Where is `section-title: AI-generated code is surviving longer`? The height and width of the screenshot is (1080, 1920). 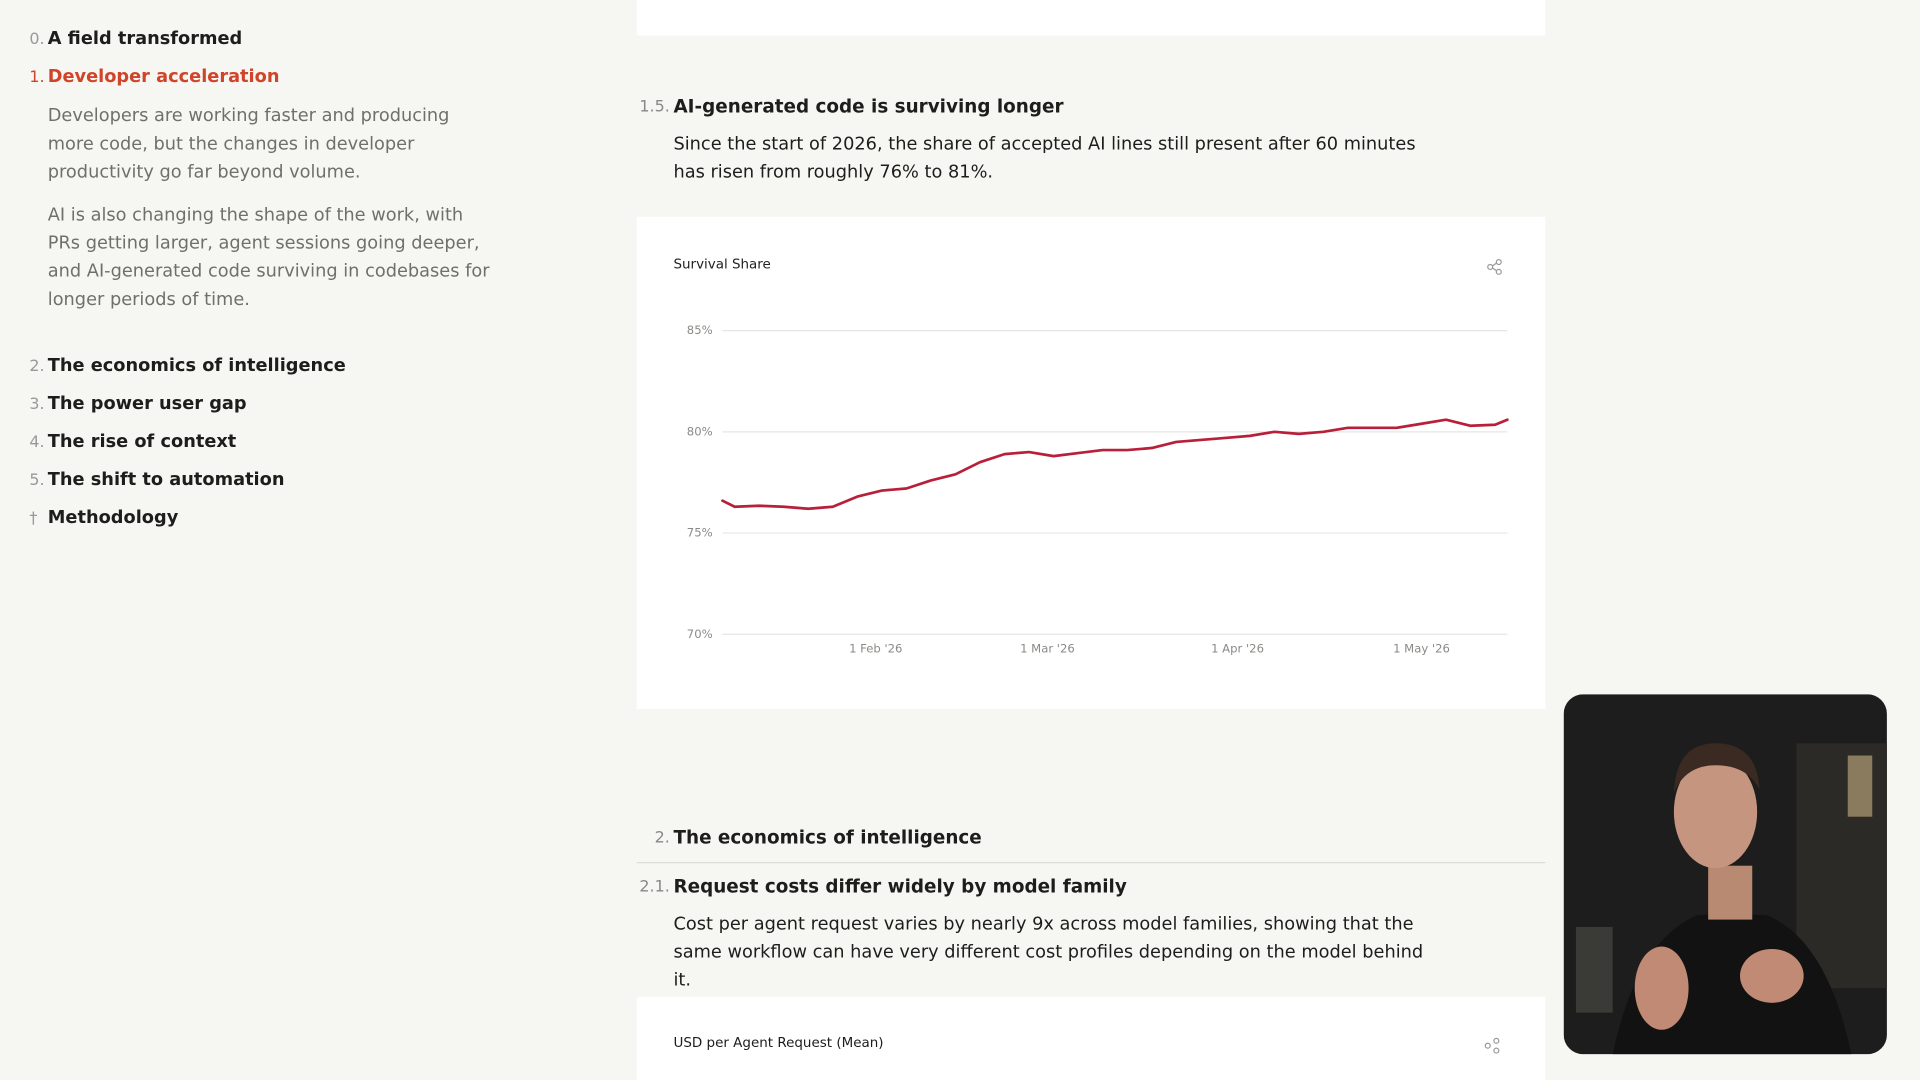
section-title: AI-generated code is surviving longer is located at coordinates (868, 106).